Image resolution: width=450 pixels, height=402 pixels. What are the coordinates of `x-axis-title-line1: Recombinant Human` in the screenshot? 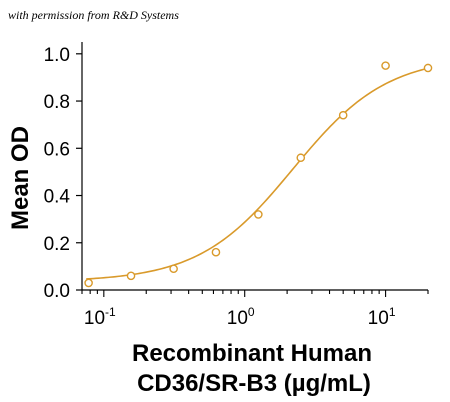 It's located at (252, 353).